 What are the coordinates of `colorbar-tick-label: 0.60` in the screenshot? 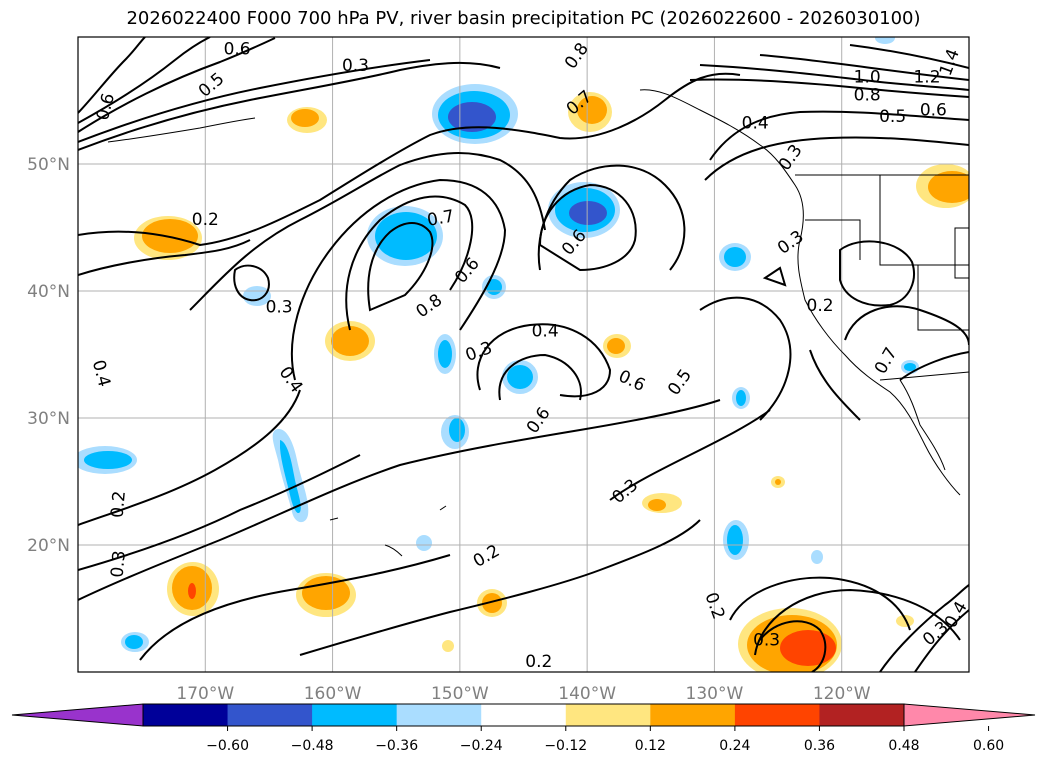 It's located at (988, 746).